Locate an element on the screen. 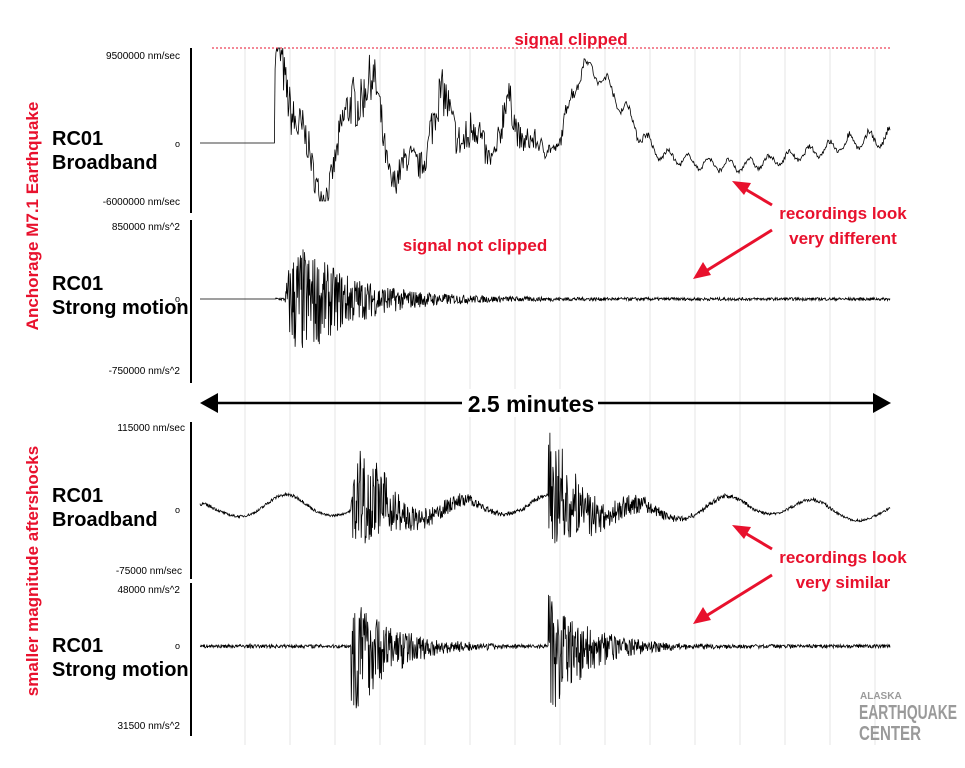 The image size is (965, 768). axis-top-label: 48000 nm/s^2 is located at coordinates (148, 590).